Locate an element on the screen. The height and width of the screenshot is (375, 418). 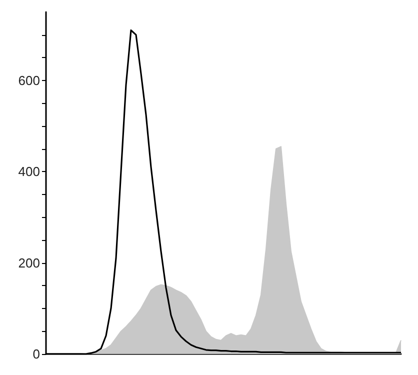
y-tick-label: 400 is located at coordinates (29, 172).